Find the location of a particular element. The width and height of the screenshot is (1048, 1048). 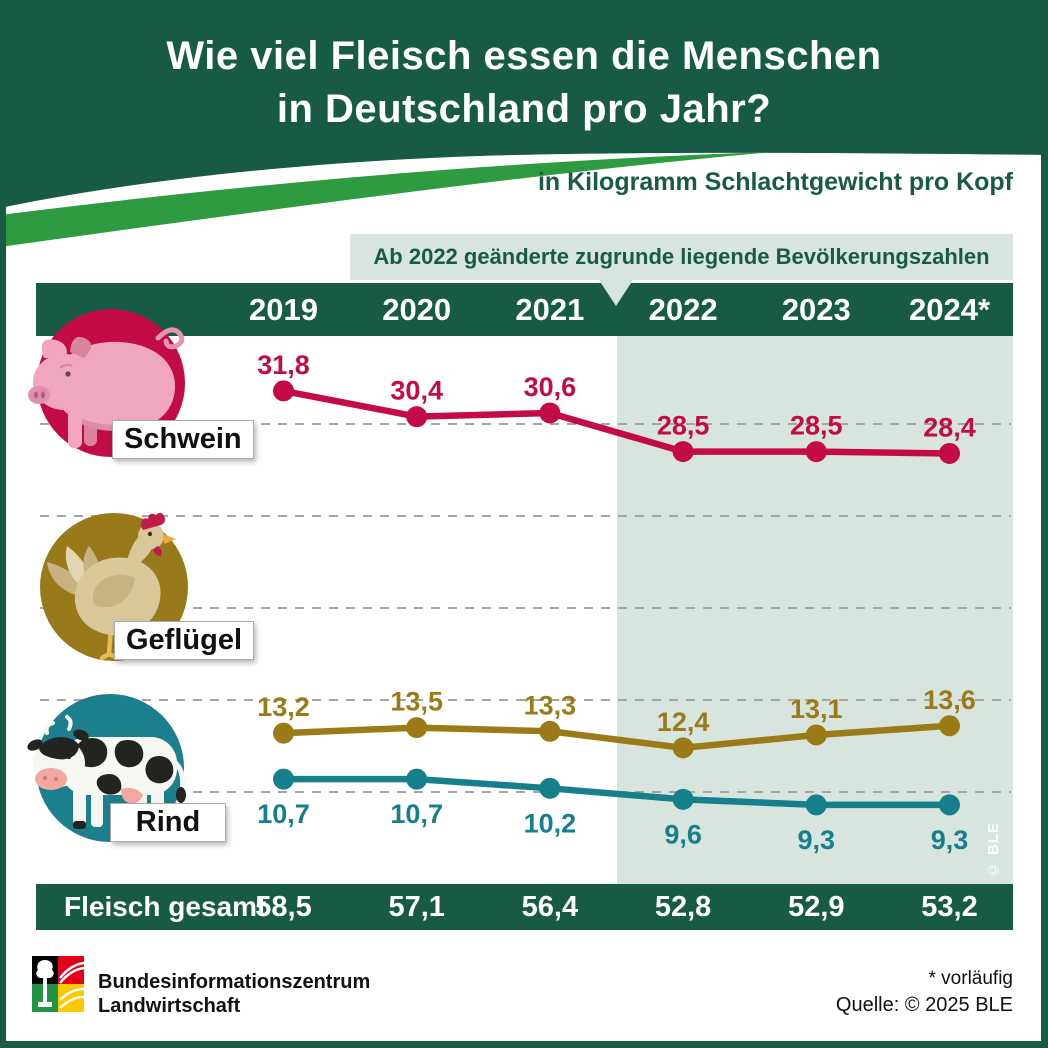

title-line-1: Wie viel Fleisch essen die Menschen is located at coordinates (524, 56).